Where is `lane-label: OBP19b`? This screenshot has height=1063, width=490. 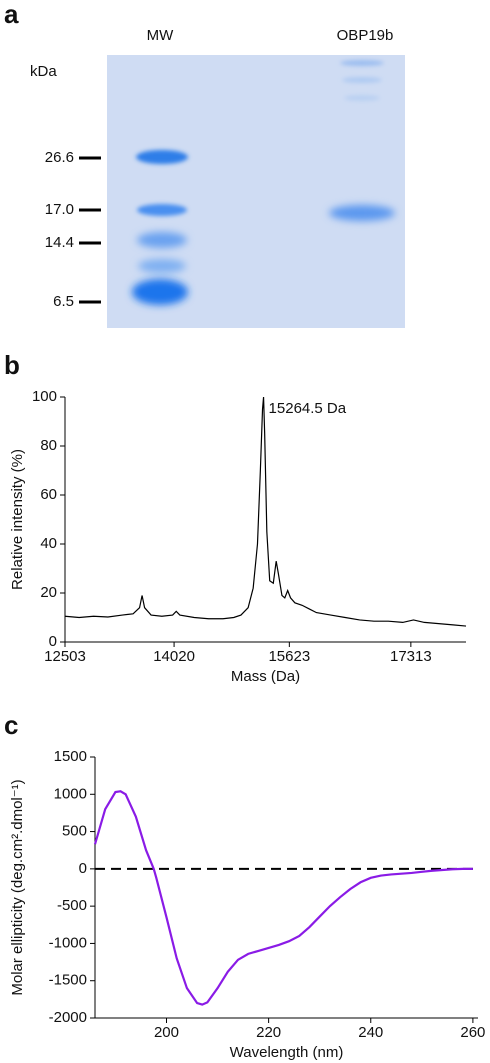
lane-label: OBP19b is located at coordinates (365, 35).